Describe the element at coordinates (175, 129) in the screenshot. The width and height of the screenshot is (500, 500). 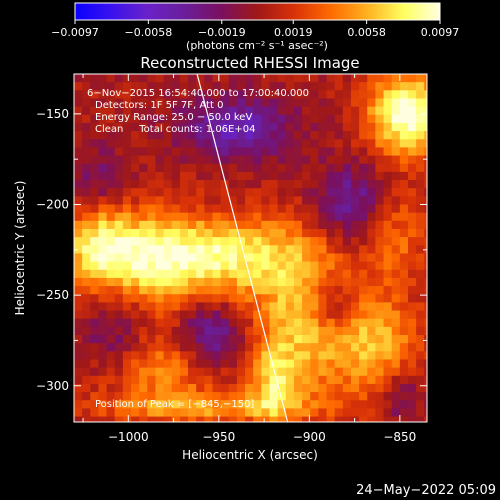
I see `annotation-clean-counts: Clean Total counts: 1.06E+04` at that location.